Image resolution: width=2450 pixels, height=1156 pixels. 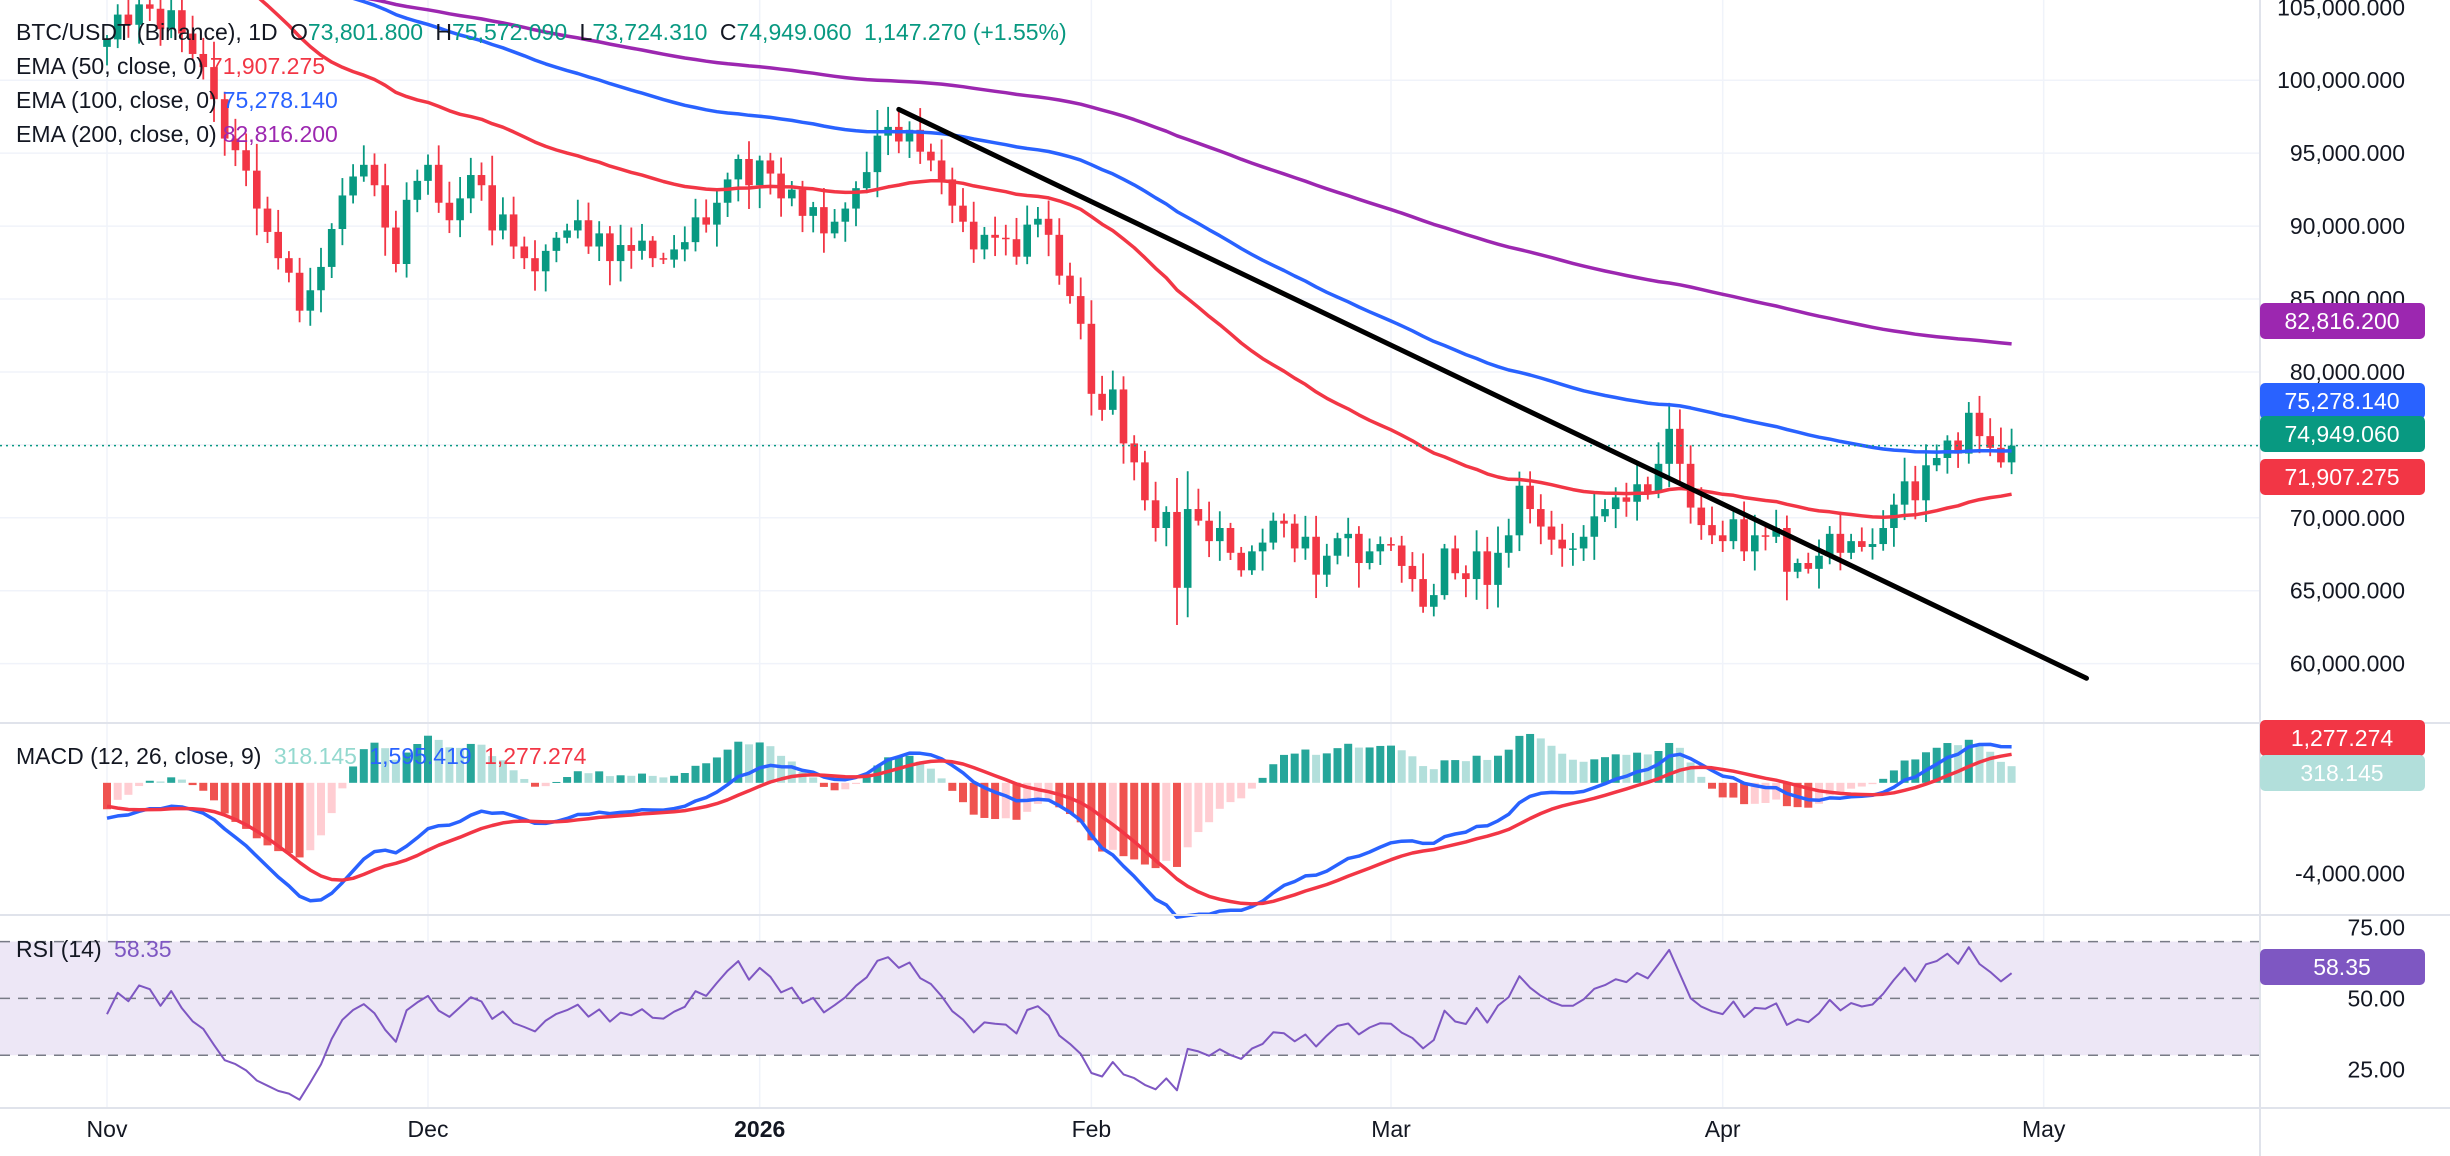 What do you see at coordinates (280, 134) in the screenshot?
I see `ema200-value: 82,816.200` at bounding box center [280, 134].